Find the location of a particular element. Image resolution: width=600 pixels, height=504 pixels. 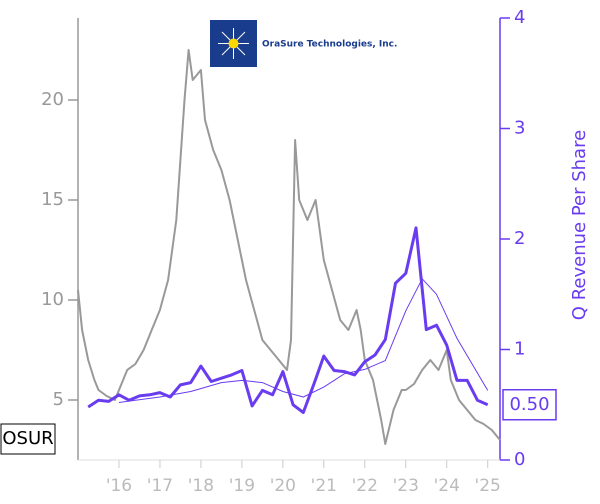

last-value-label: 0.50 is located at coordinates (529, 404).